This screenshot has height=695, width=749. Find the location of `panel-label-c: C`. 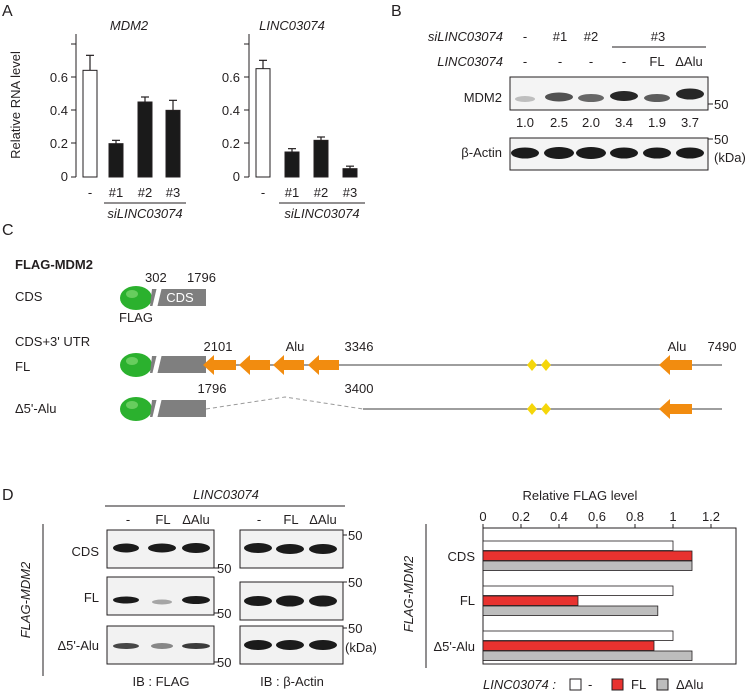

panel-label-c: C is located at coordinates (8, 230).